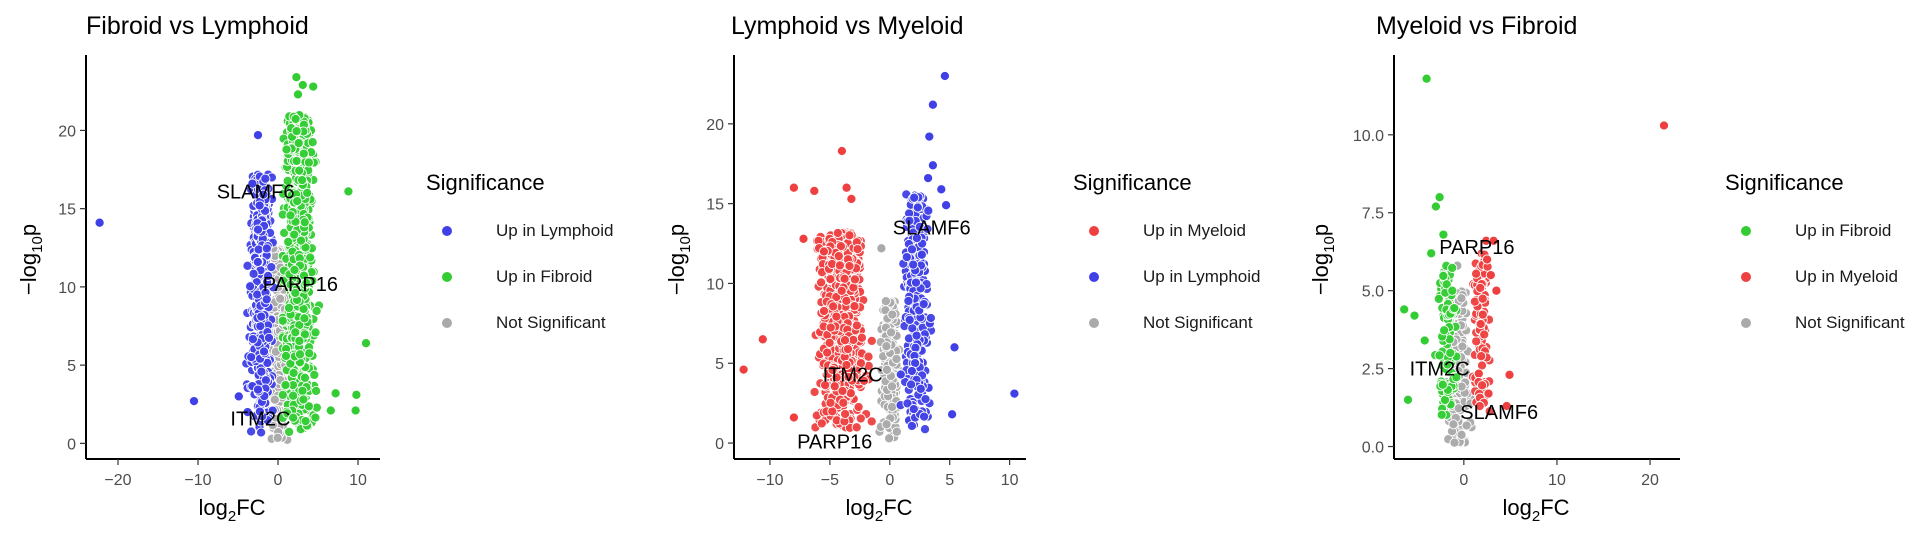  Describe the element at coordinates (197, 480) in the screenshot. I see `x-tick-label: −10` at that location.